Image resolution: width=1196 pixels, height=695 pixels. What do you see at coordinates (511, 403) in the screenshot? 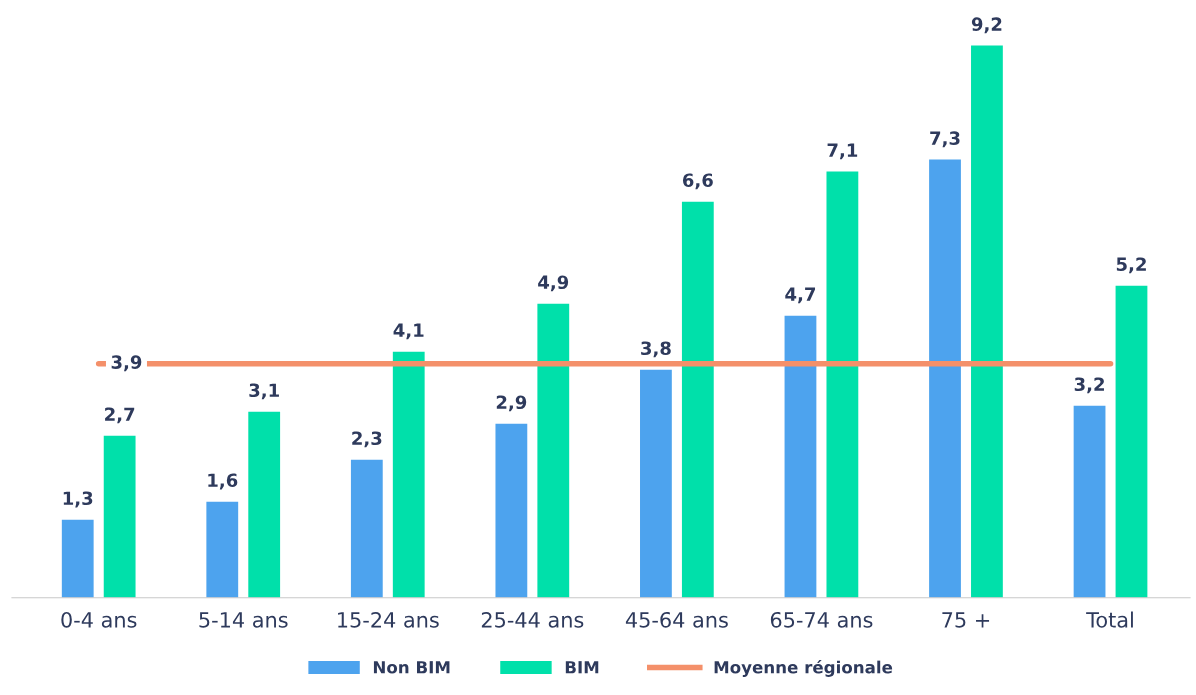
I see `data-label: 2,9` at bounding box center [511, 403].